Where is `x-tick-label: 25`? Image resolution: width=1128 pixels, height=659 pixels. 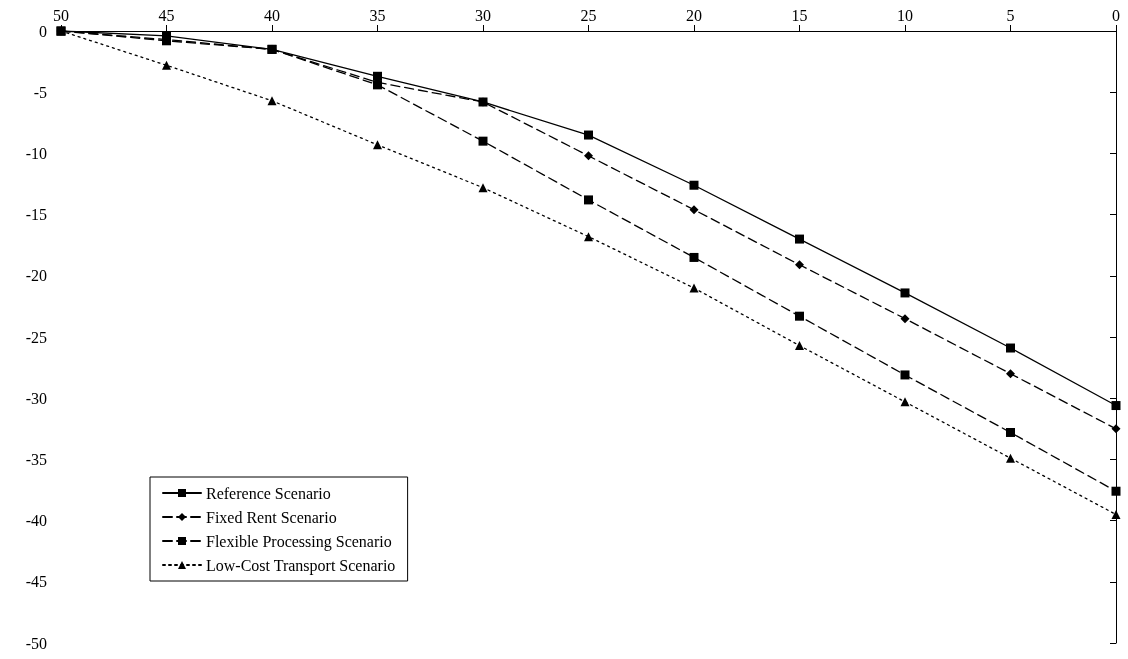 x-tick-label: 25 is located at coordinates (588, 15).